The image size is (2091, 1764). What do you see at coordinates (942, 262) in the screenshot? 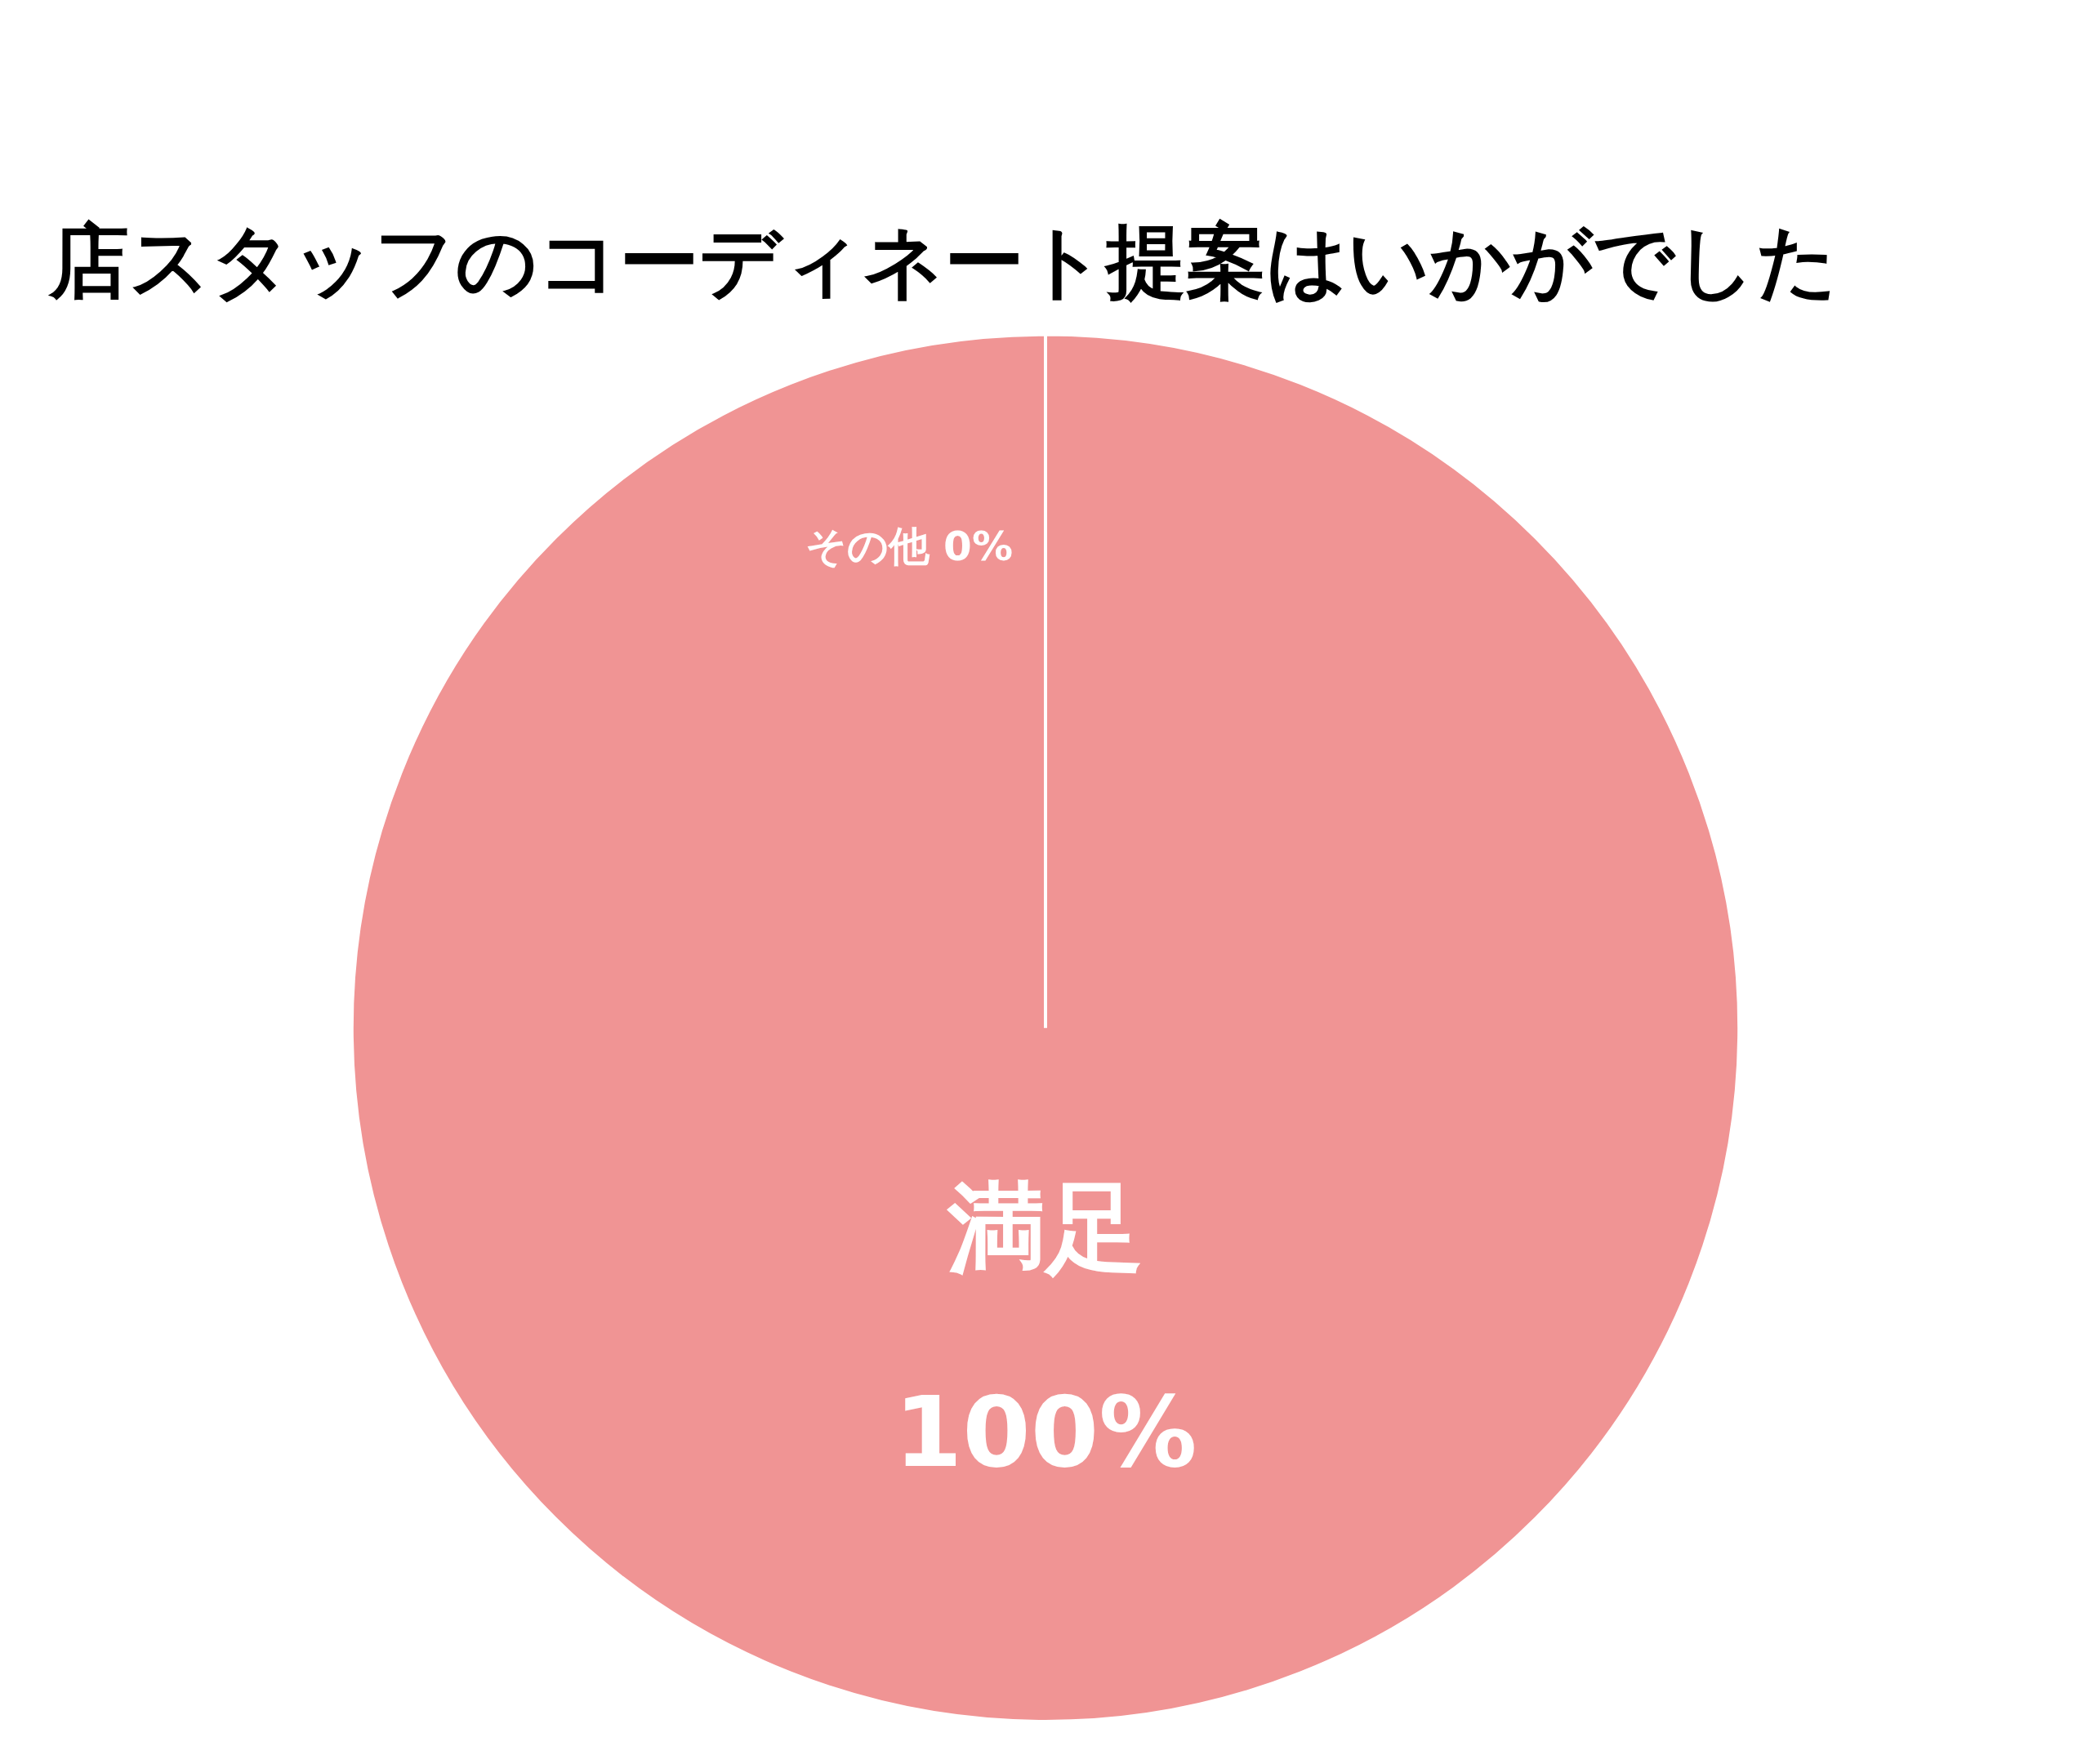
I see `chart-title: 店スタッフのコーディネート提案はいかがでした` at bounding box center [942, 262].